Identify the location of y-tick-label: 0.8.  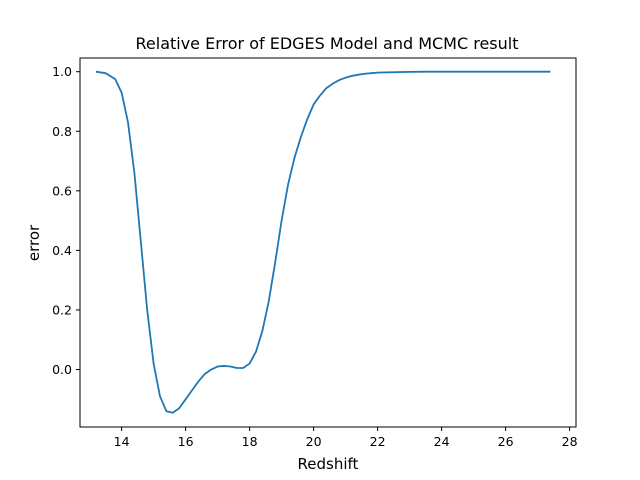
(62, 131).